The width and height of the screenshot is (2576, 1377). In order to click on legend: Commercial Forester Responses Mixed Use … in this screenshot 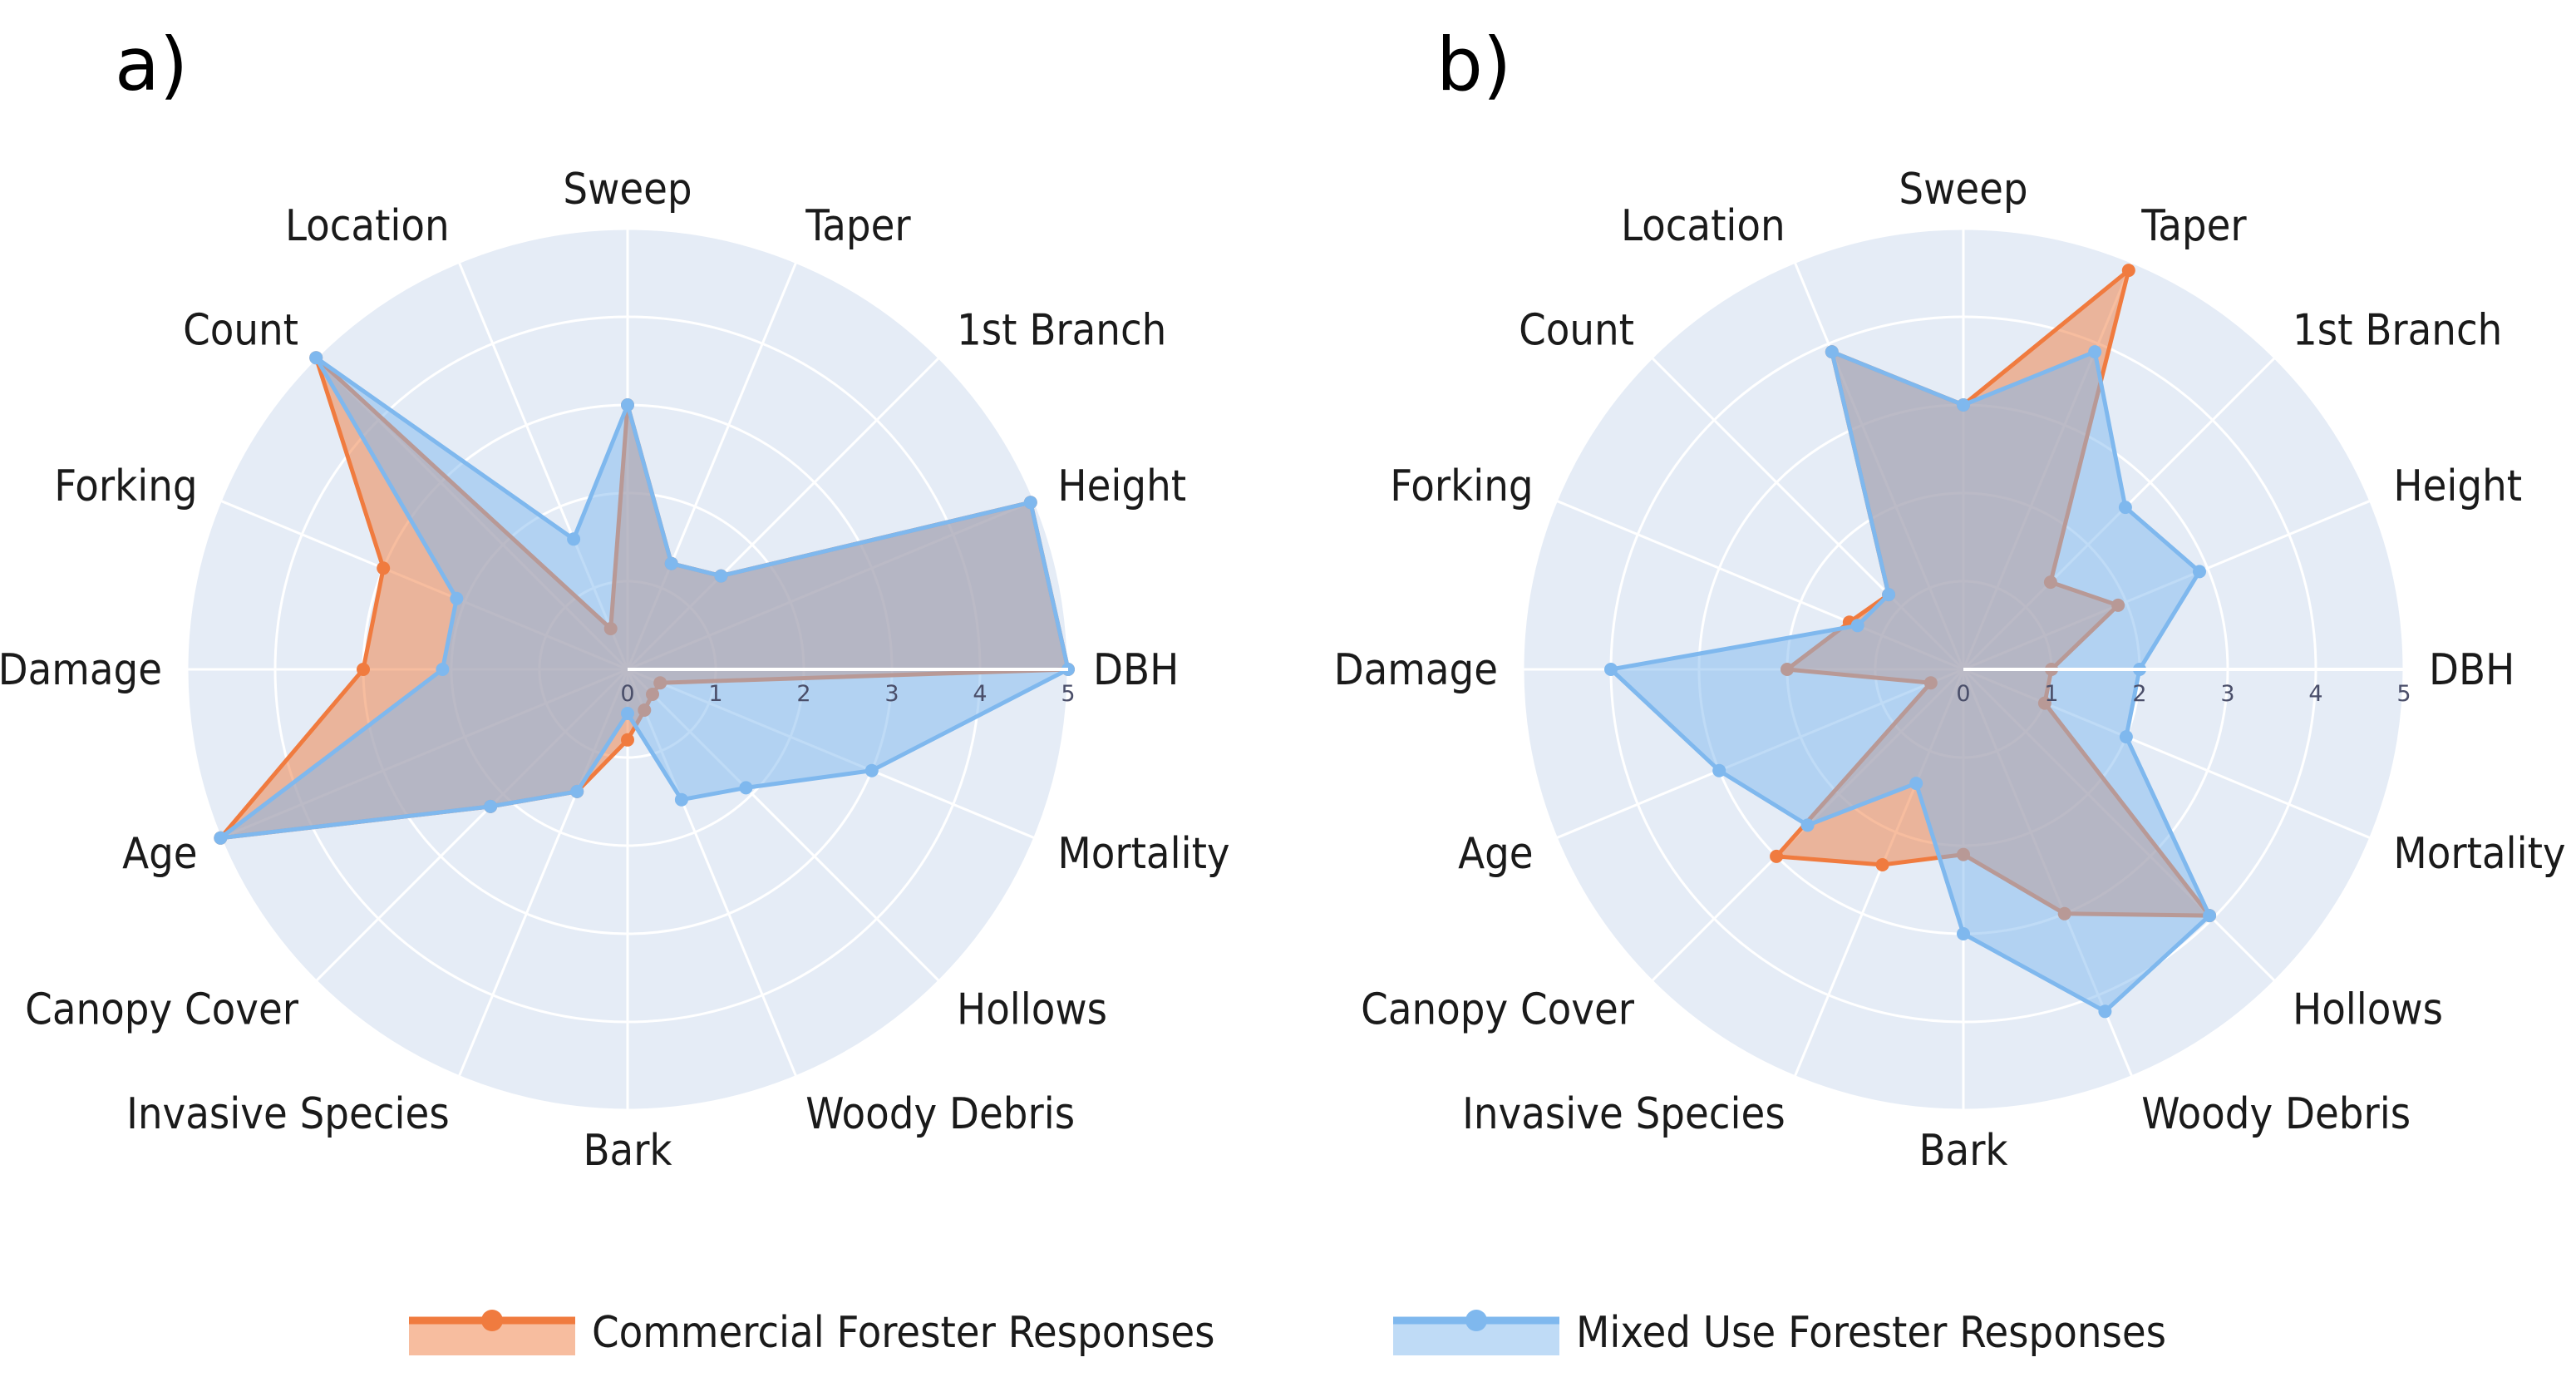, I will do `click(1287, 1333)`.